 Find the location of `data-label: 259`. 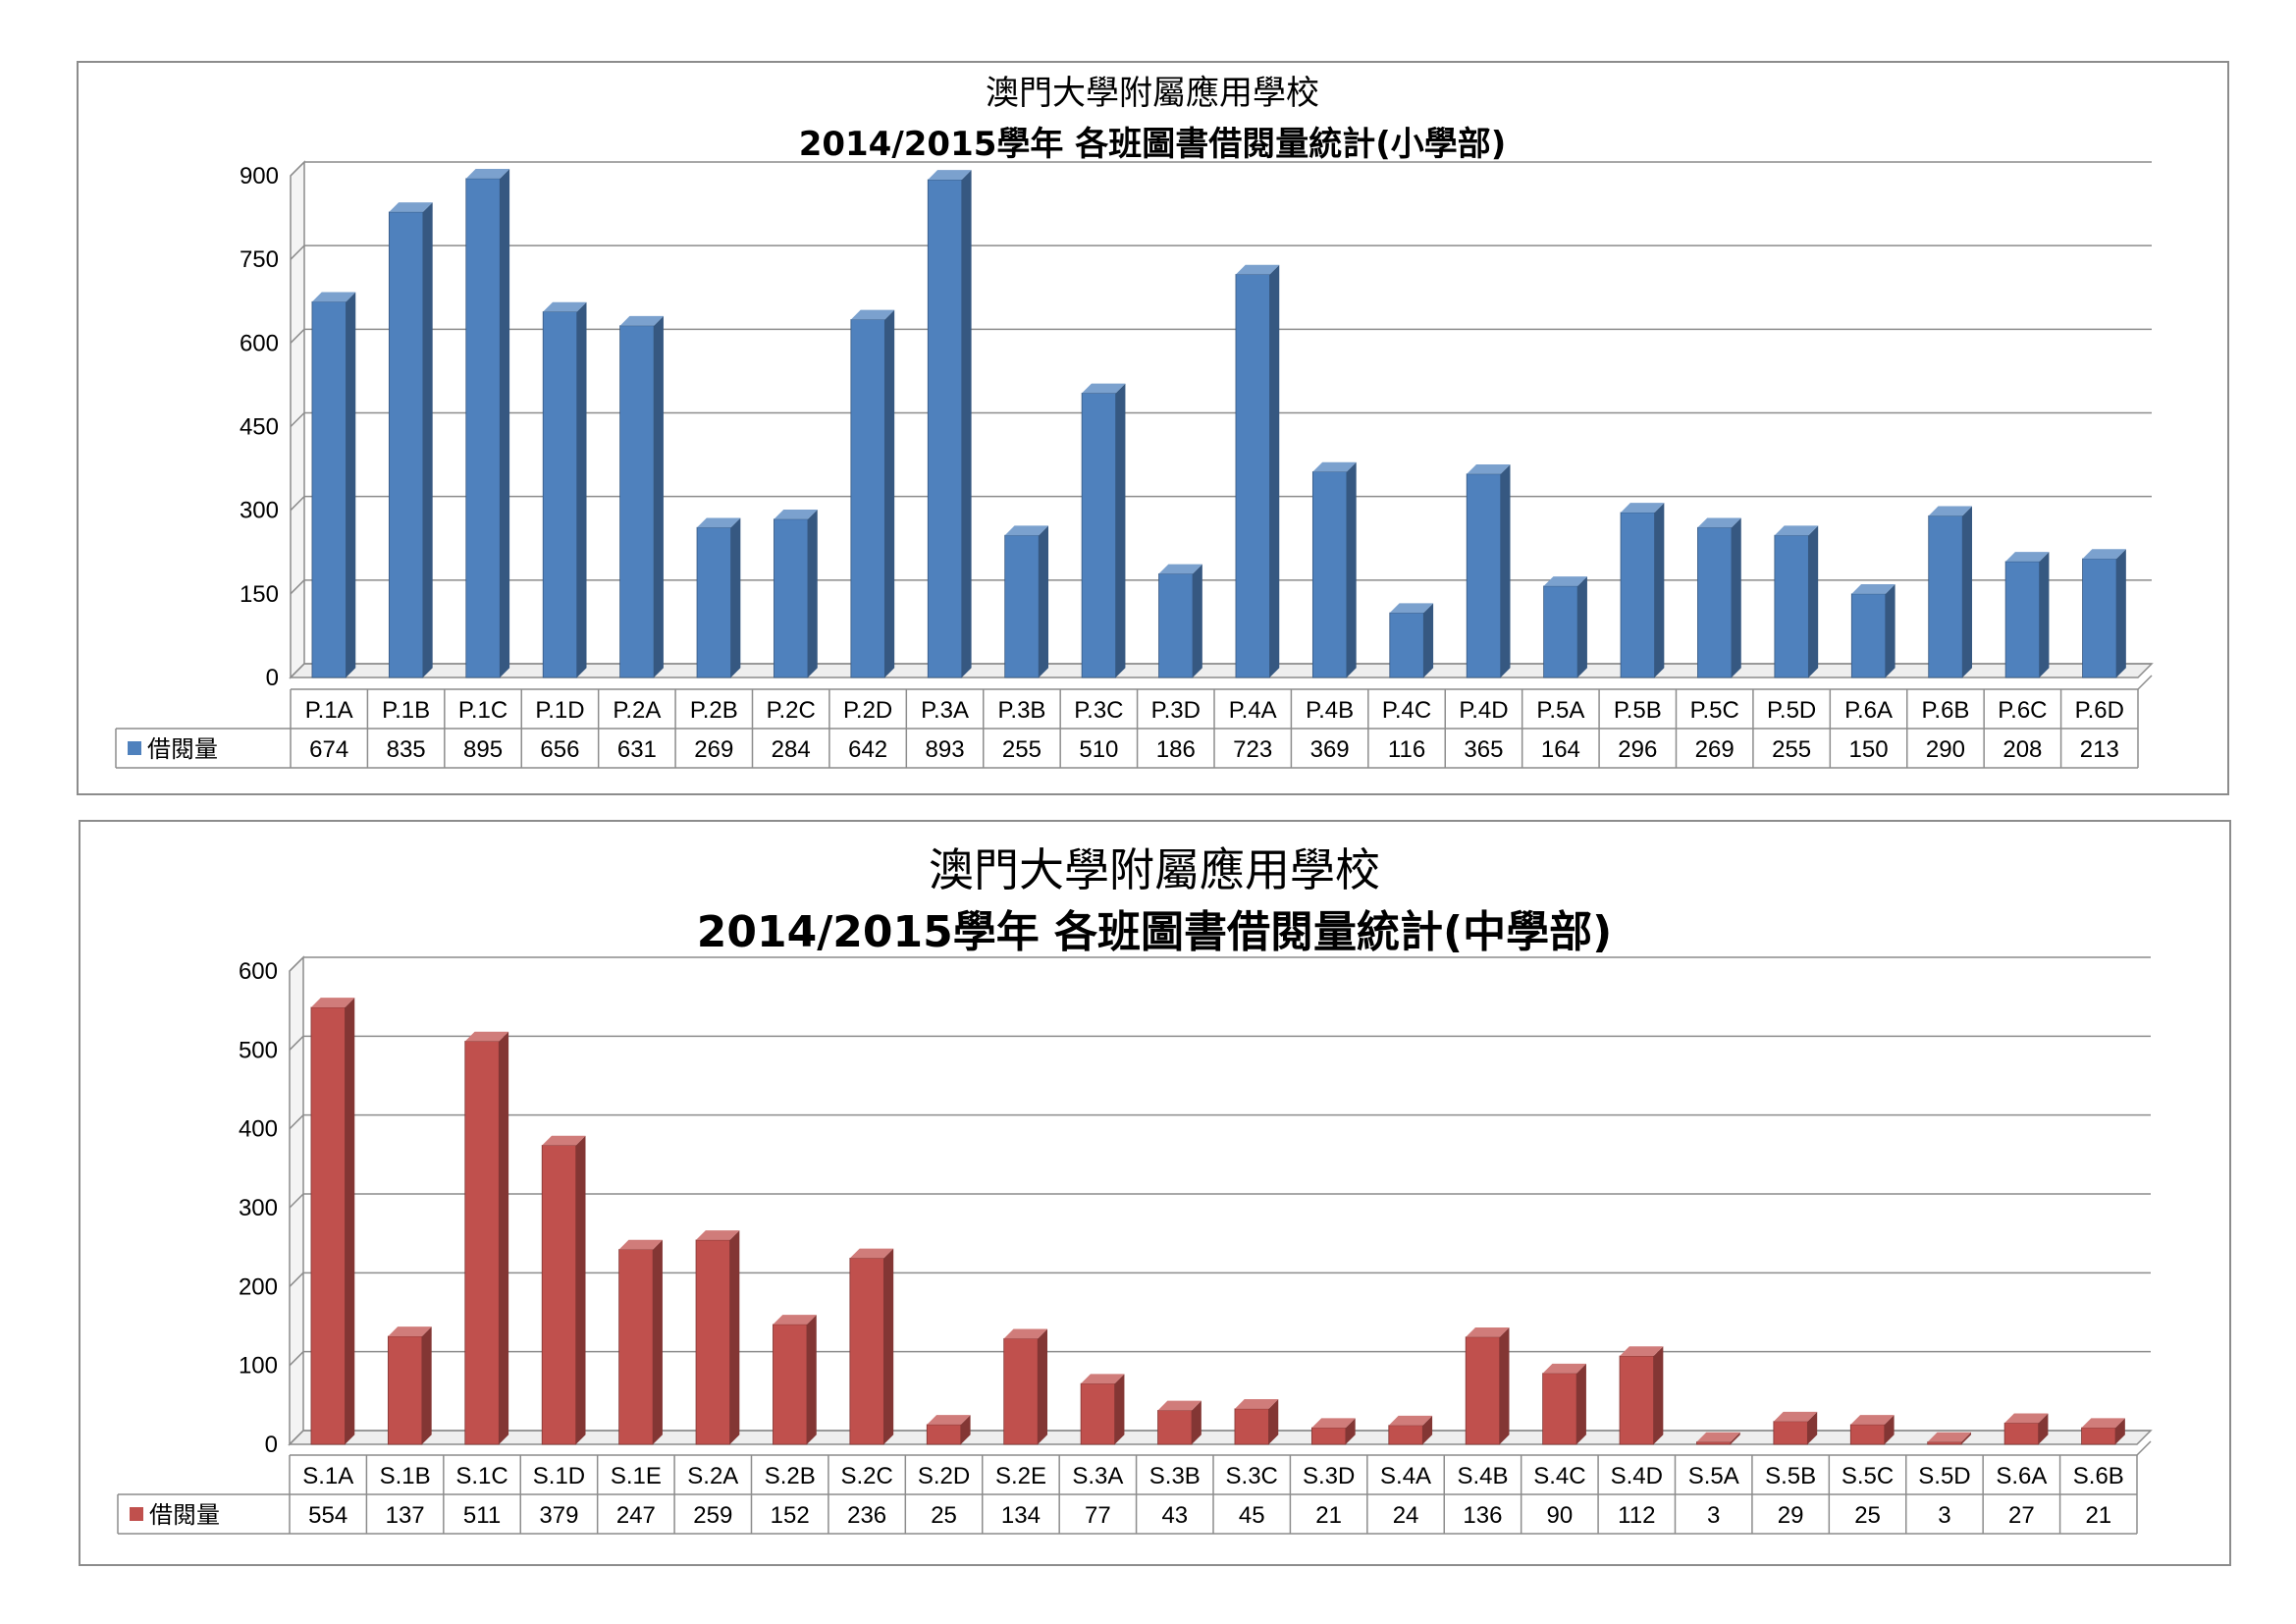

data-label: 259 is located at coordinates (713, 1515).